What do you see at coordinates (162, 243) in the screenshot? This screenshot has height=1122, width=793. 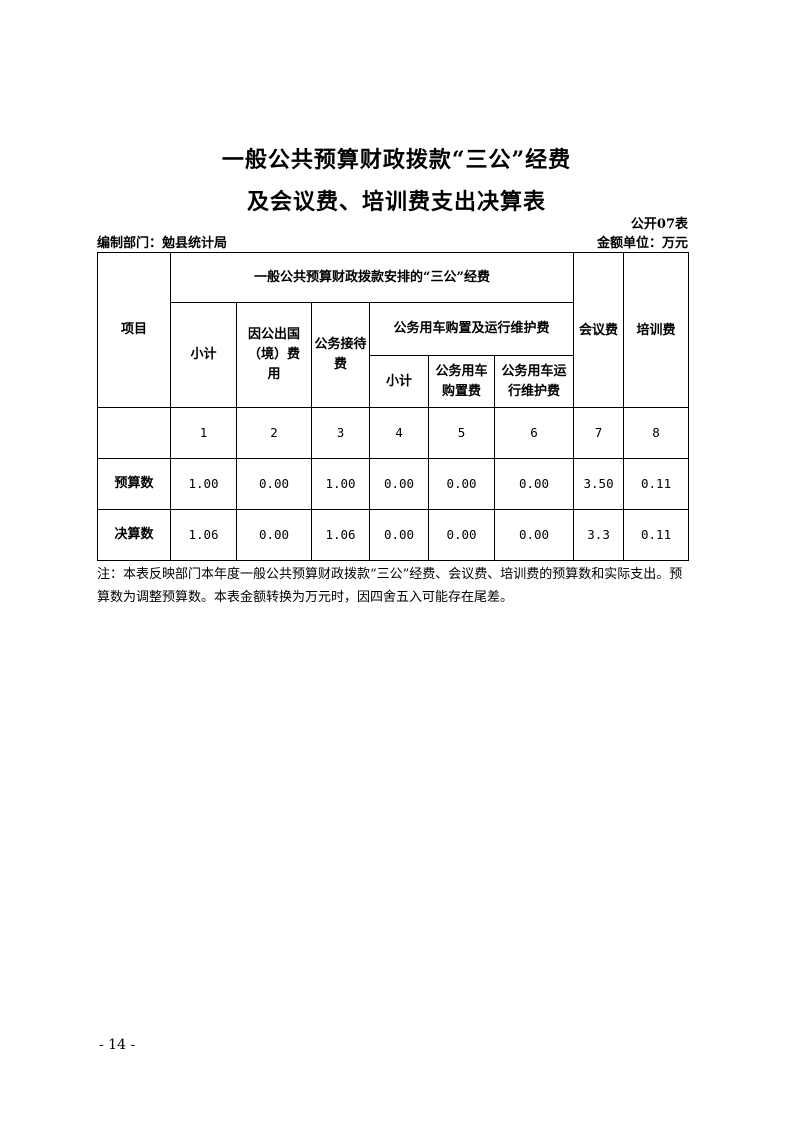 I see `department: 编制部门：勉县统计局` at bounding box center [162, 243].